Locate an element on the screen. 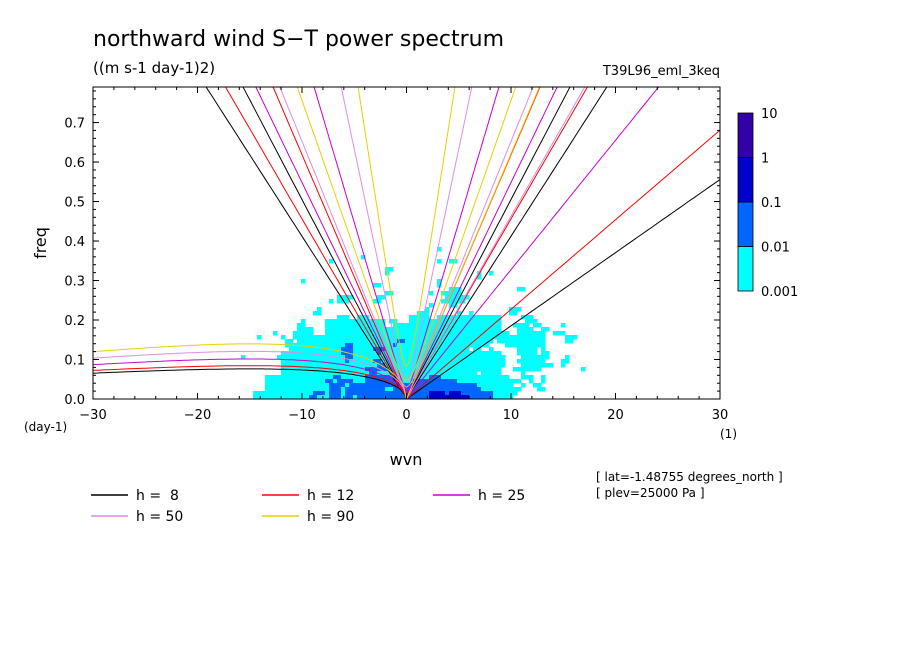 This screenshot has height=654, width=904. x-tick-label: 10 is located at coordinates (511, 415).